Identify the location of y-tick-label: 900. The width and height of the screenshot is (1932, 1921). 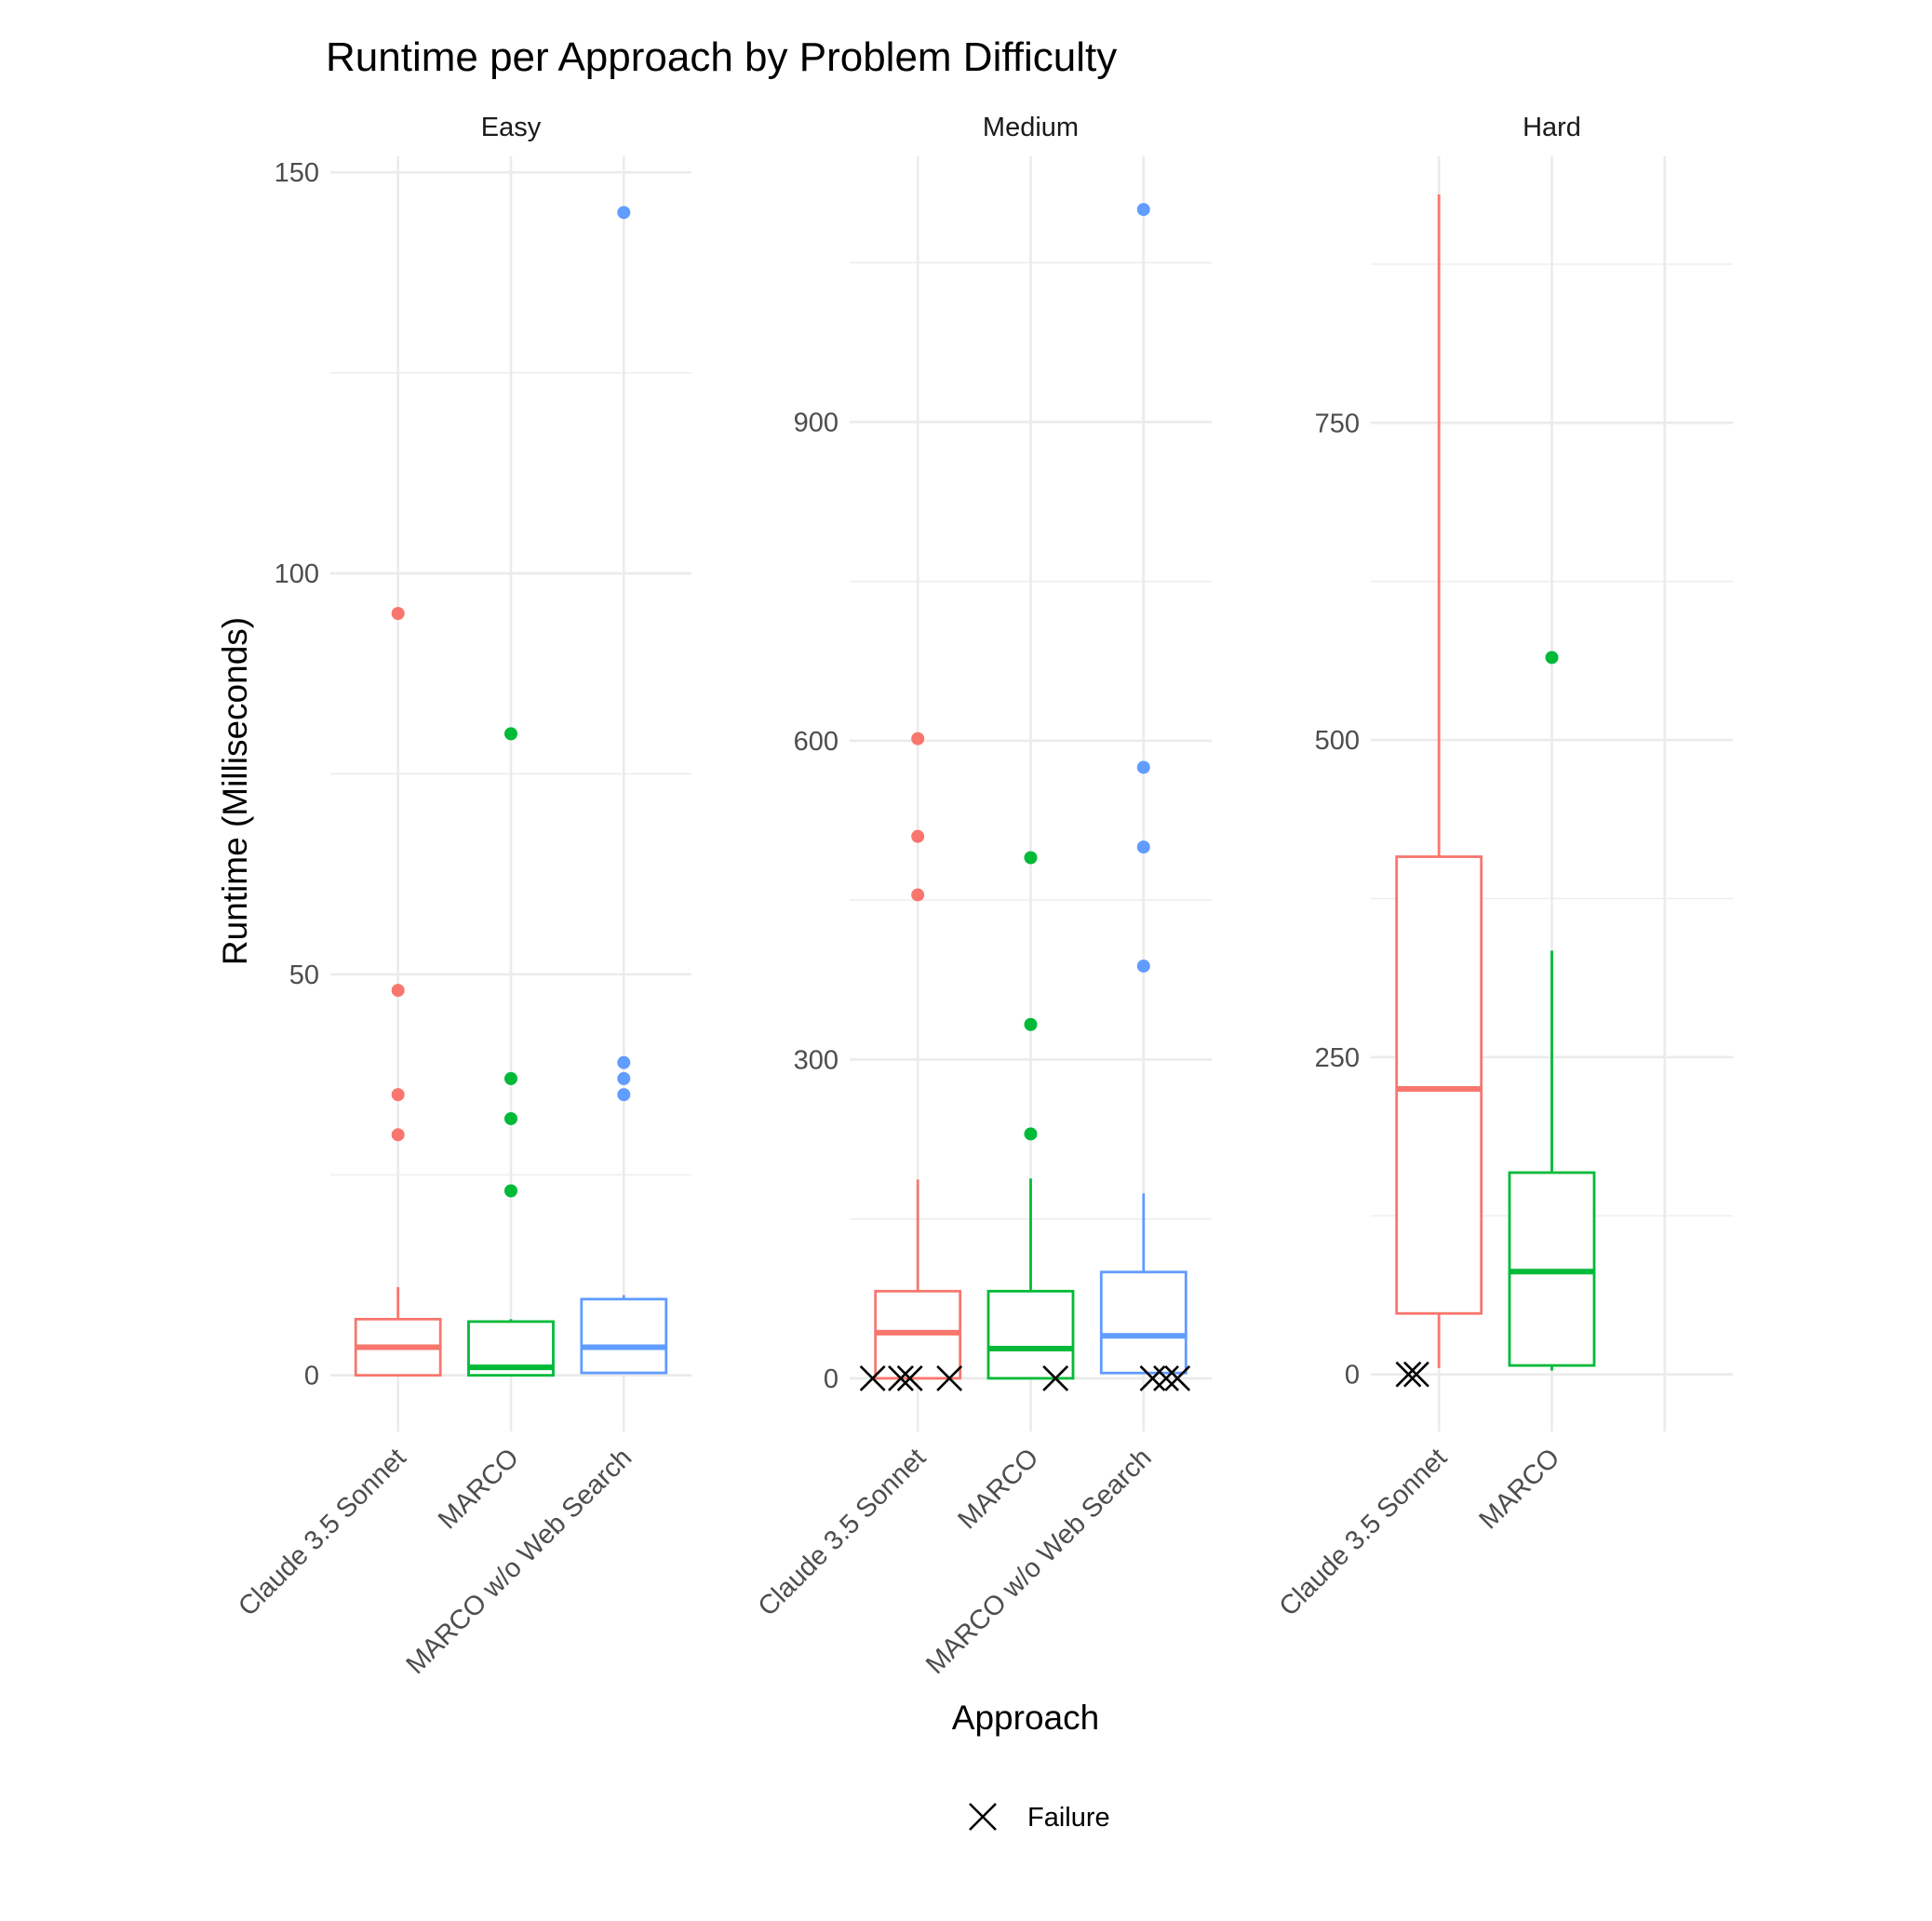
(816, 422).